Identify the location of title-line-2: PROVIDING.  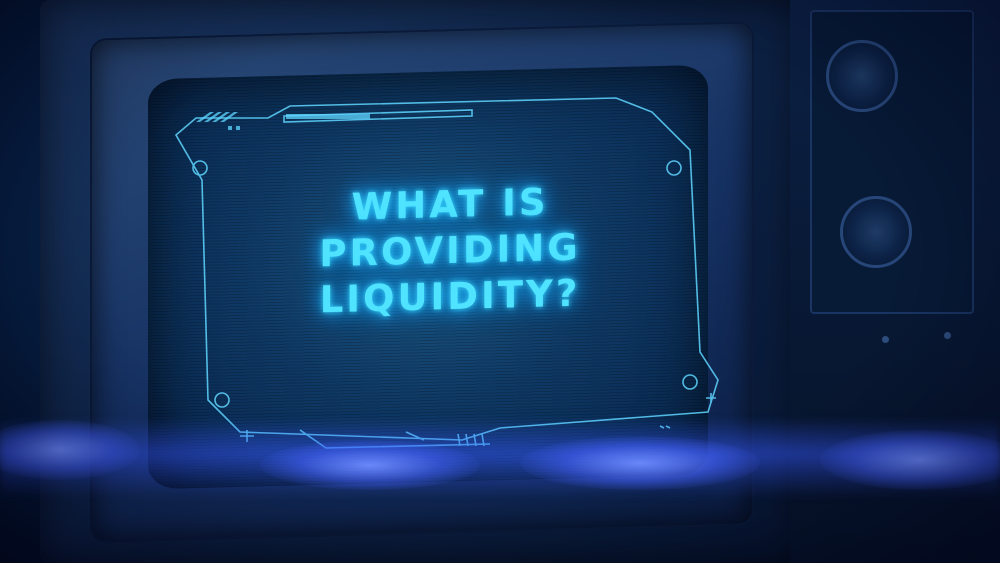
(450, 250).